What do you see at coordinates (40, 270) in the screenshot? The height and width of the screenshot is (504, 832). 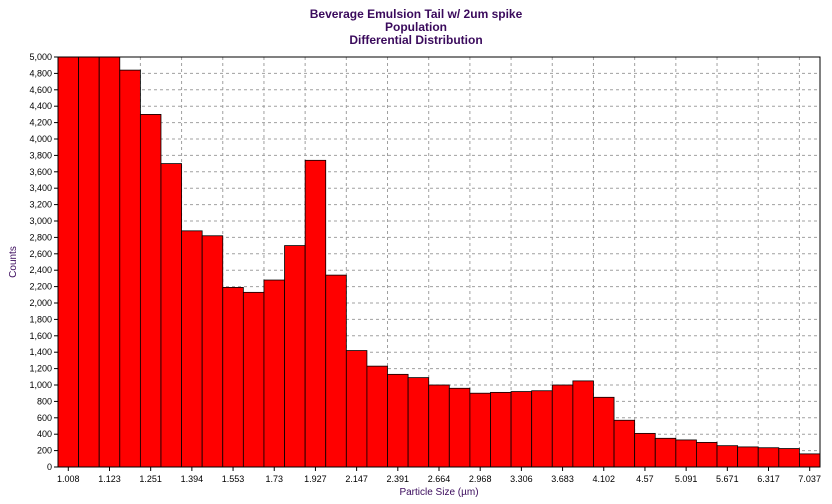 I see `y-tick-label: 2,400` at bounding box center [40, 270].